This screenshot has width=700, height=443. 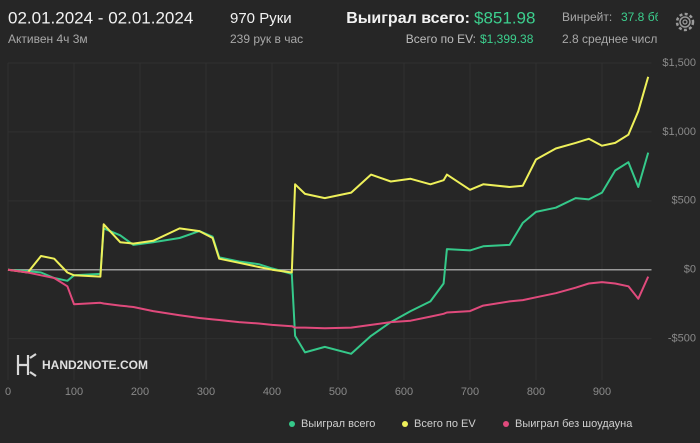 I want to click on date-range: 02.01.2024 - 02.01.2024, so click(x=100, y=17).